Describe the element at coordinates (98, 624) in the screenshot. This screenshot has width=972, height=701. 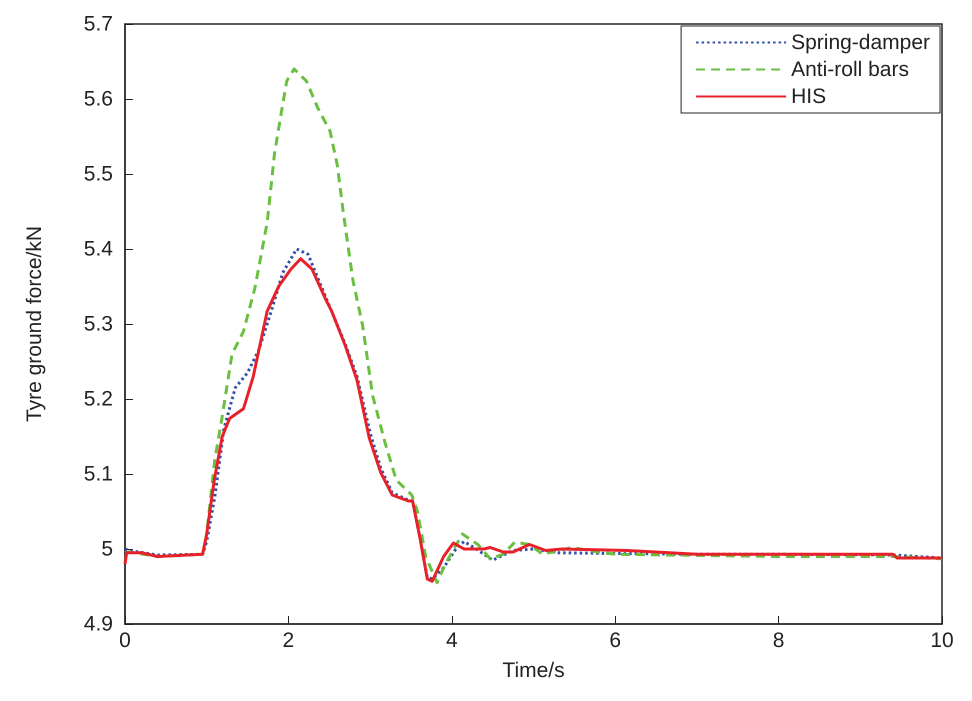
I see `y-tick-label: 4.9` at that location.